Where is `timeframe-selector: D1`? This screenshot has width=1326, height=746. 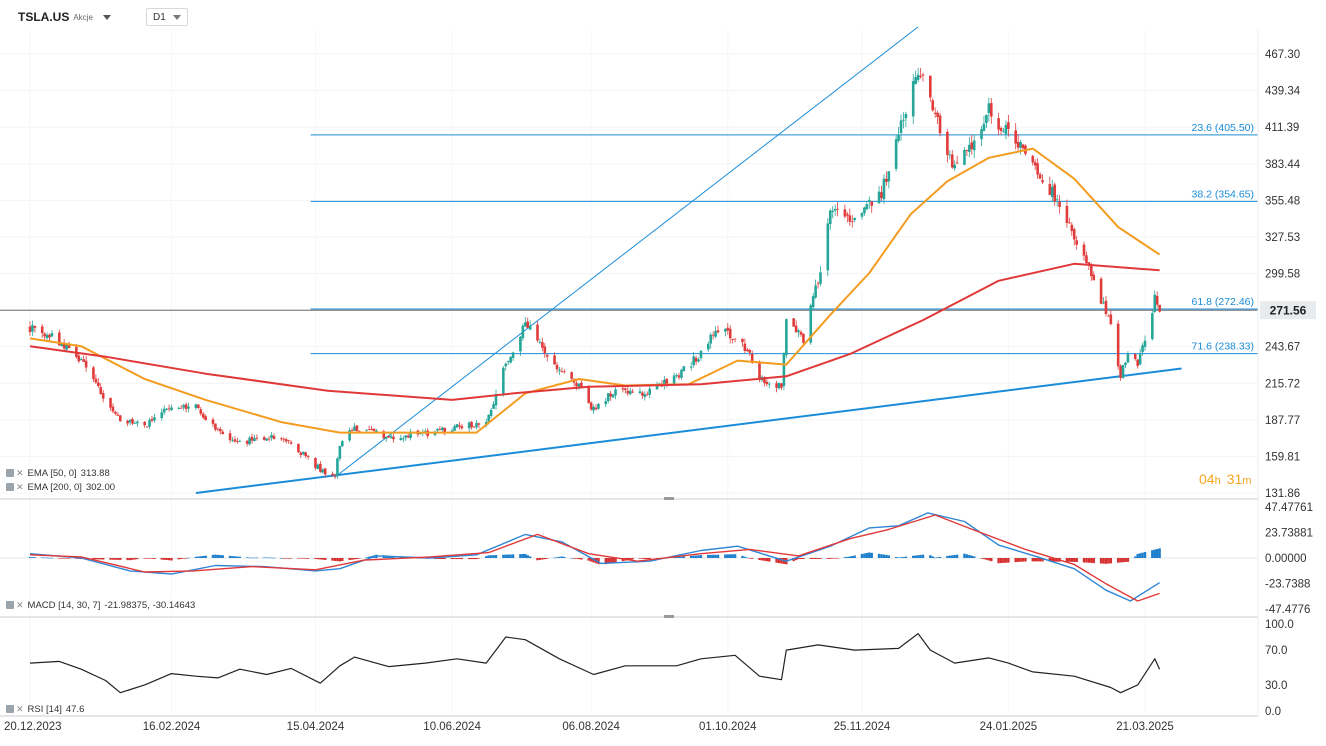 timeframe-selector: D1 is located at coordinates (167, 17).